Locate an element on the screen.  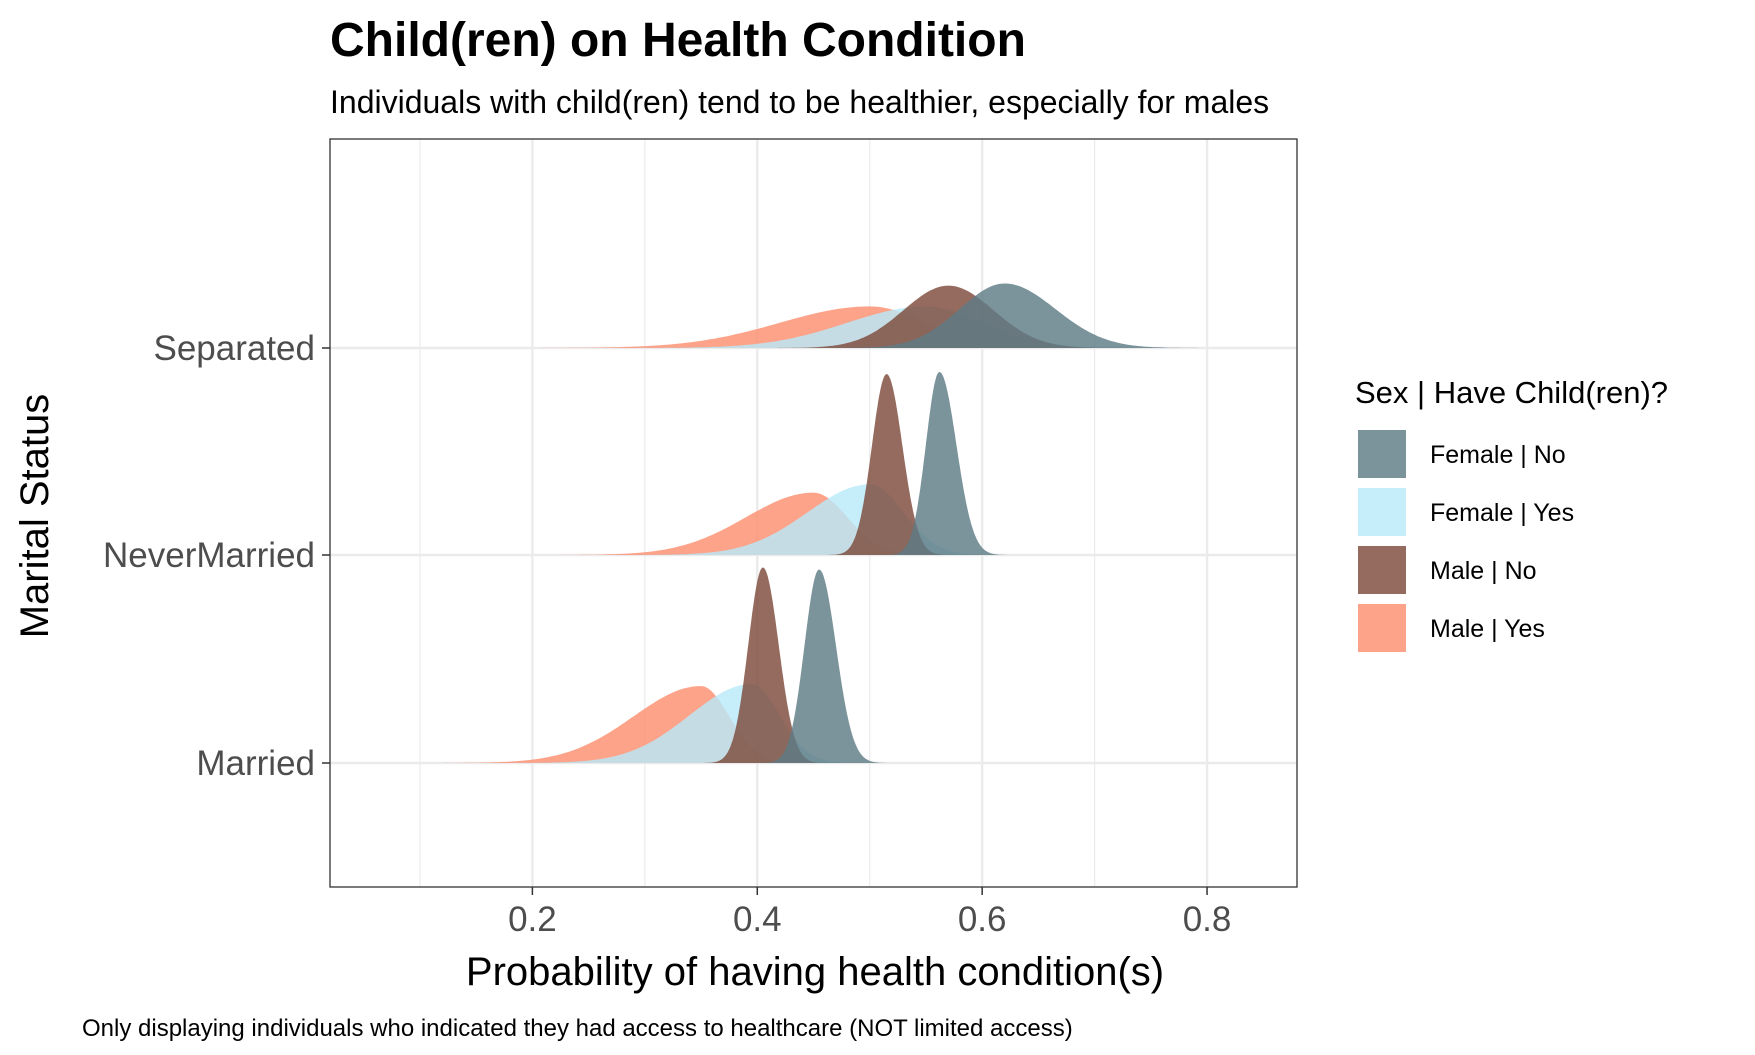
y-axis: Married NeverMarried Separated is located at coordinates (216, 556).